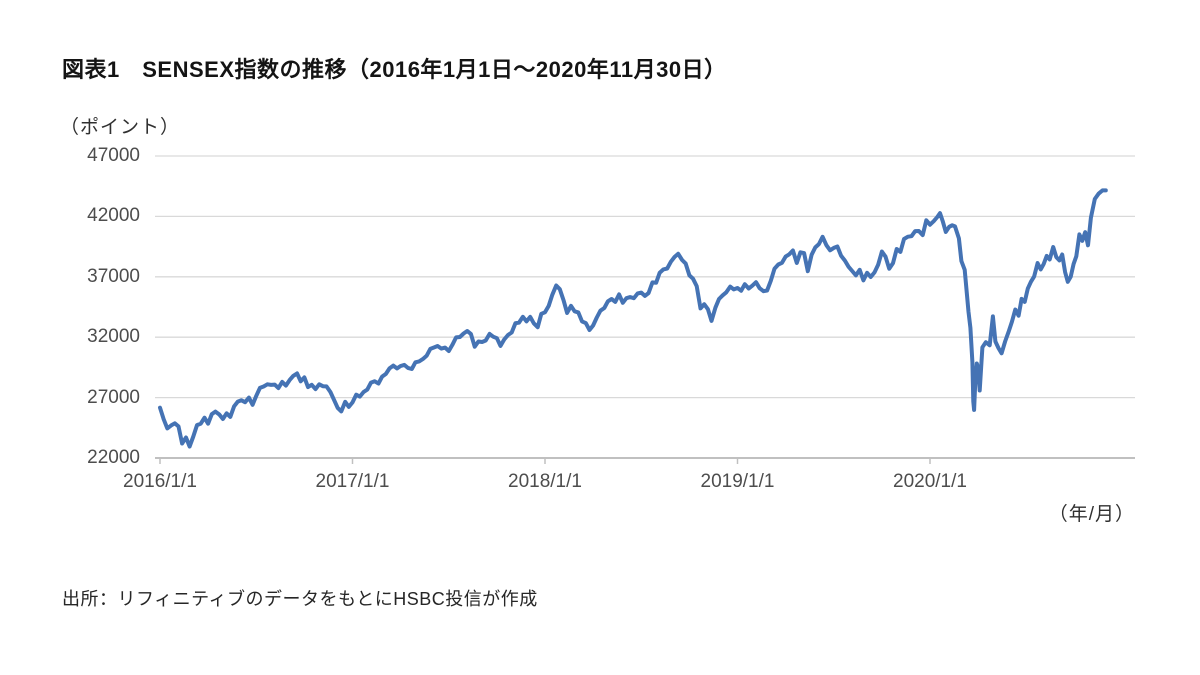  What do you see at coordinates (113, 216) in the screenshot?
I see `y-tick-label-42000: 42000` at bounding box center [113, 216].